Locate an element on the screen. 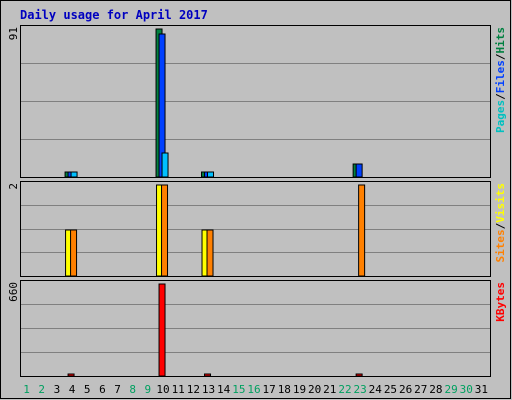 The height and width of the screenshot is (400, 512). x-tick-label-day-14: 14 is located at coordinates (224, 389).